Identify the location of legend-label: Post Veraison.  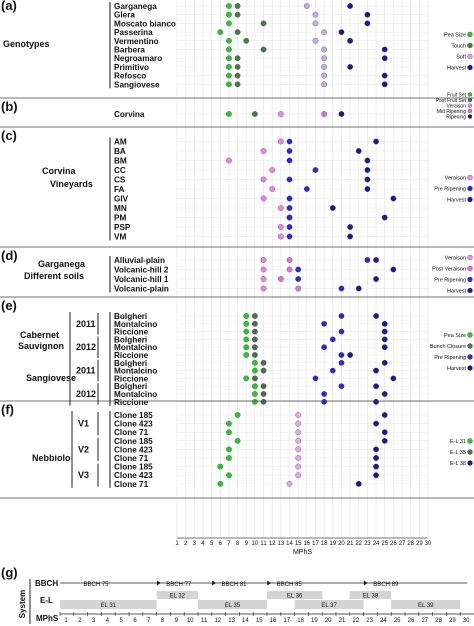
(449, 270).